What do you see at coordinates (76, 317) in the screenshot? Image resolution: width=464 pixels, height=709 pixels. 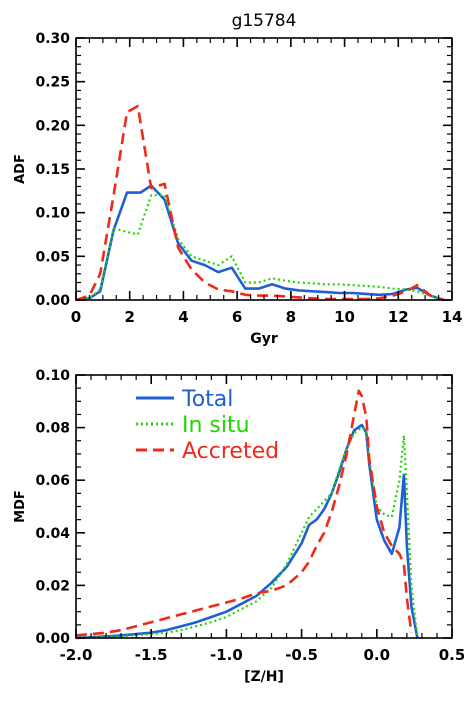 I see `x-tick-label: 0` at bounding box center [76, 317].